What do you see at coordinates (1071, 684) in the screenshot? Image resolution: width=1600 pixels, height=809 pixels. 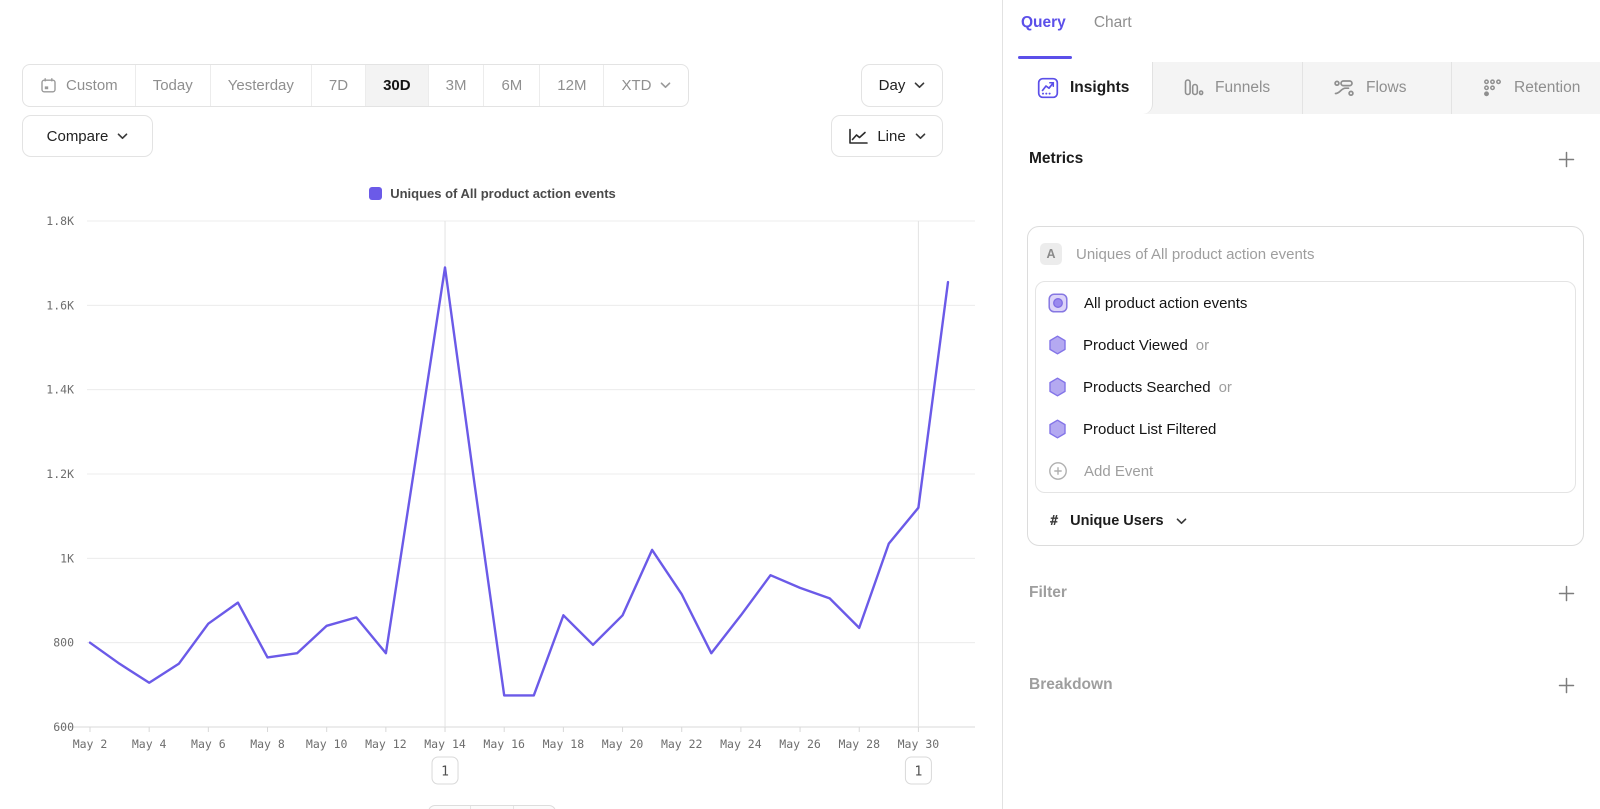 I see `breakdown-title: Breakdown` at bounding box center [1071, 684].